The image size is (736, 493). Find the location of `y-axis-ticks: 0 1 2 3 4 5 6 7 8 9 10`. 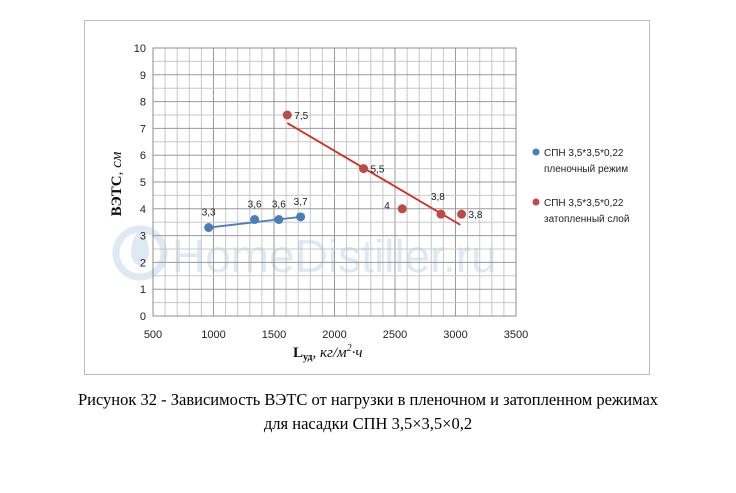

y-axis-ticks: 0 1 2 3 4 5 6 7 8 9 10 is located at coordinates (140, 183).